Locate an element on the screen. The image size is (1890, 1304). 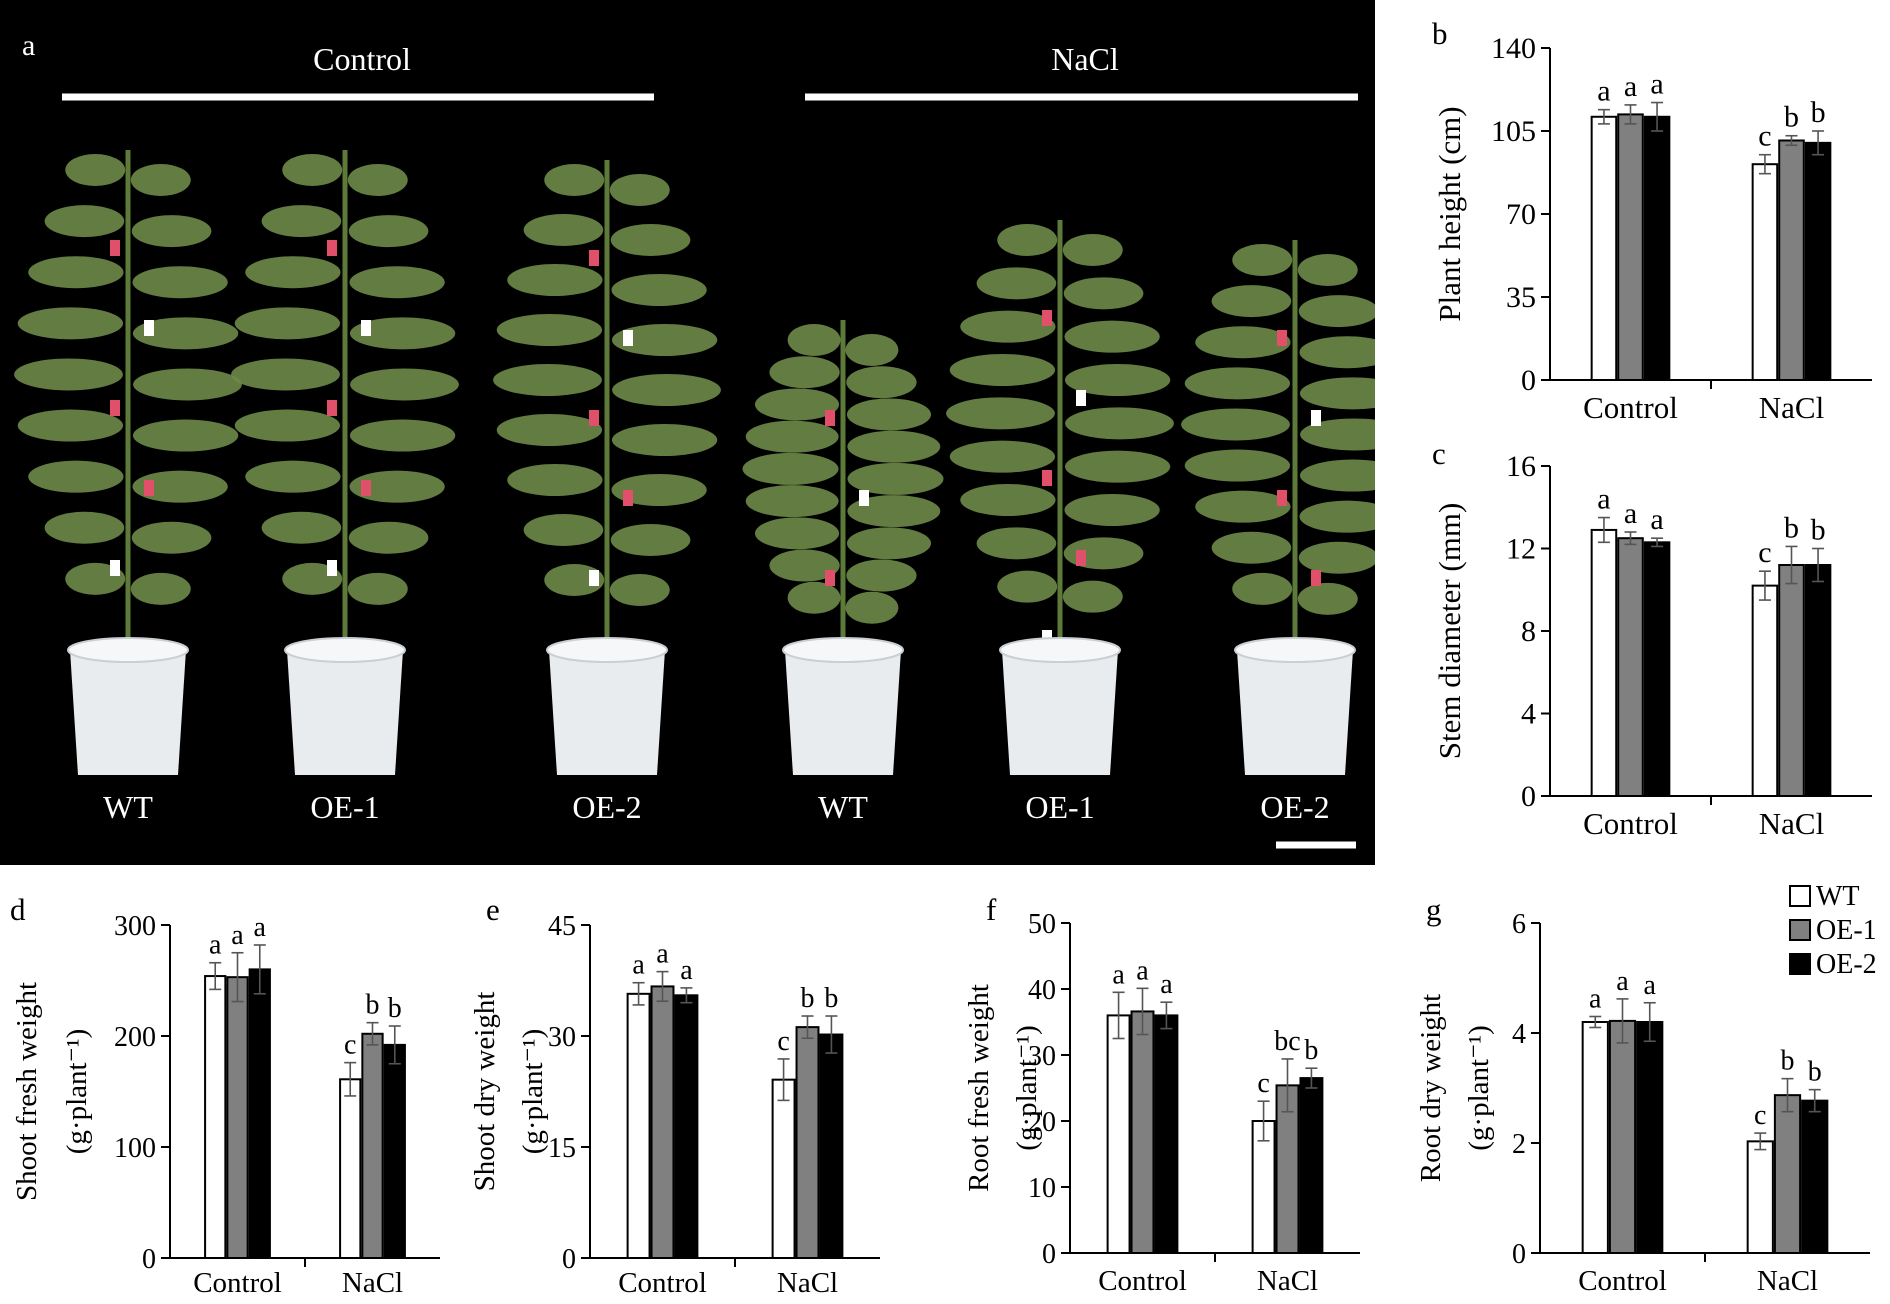
panel-letter-g: g is located at coordinates (1434, 909).